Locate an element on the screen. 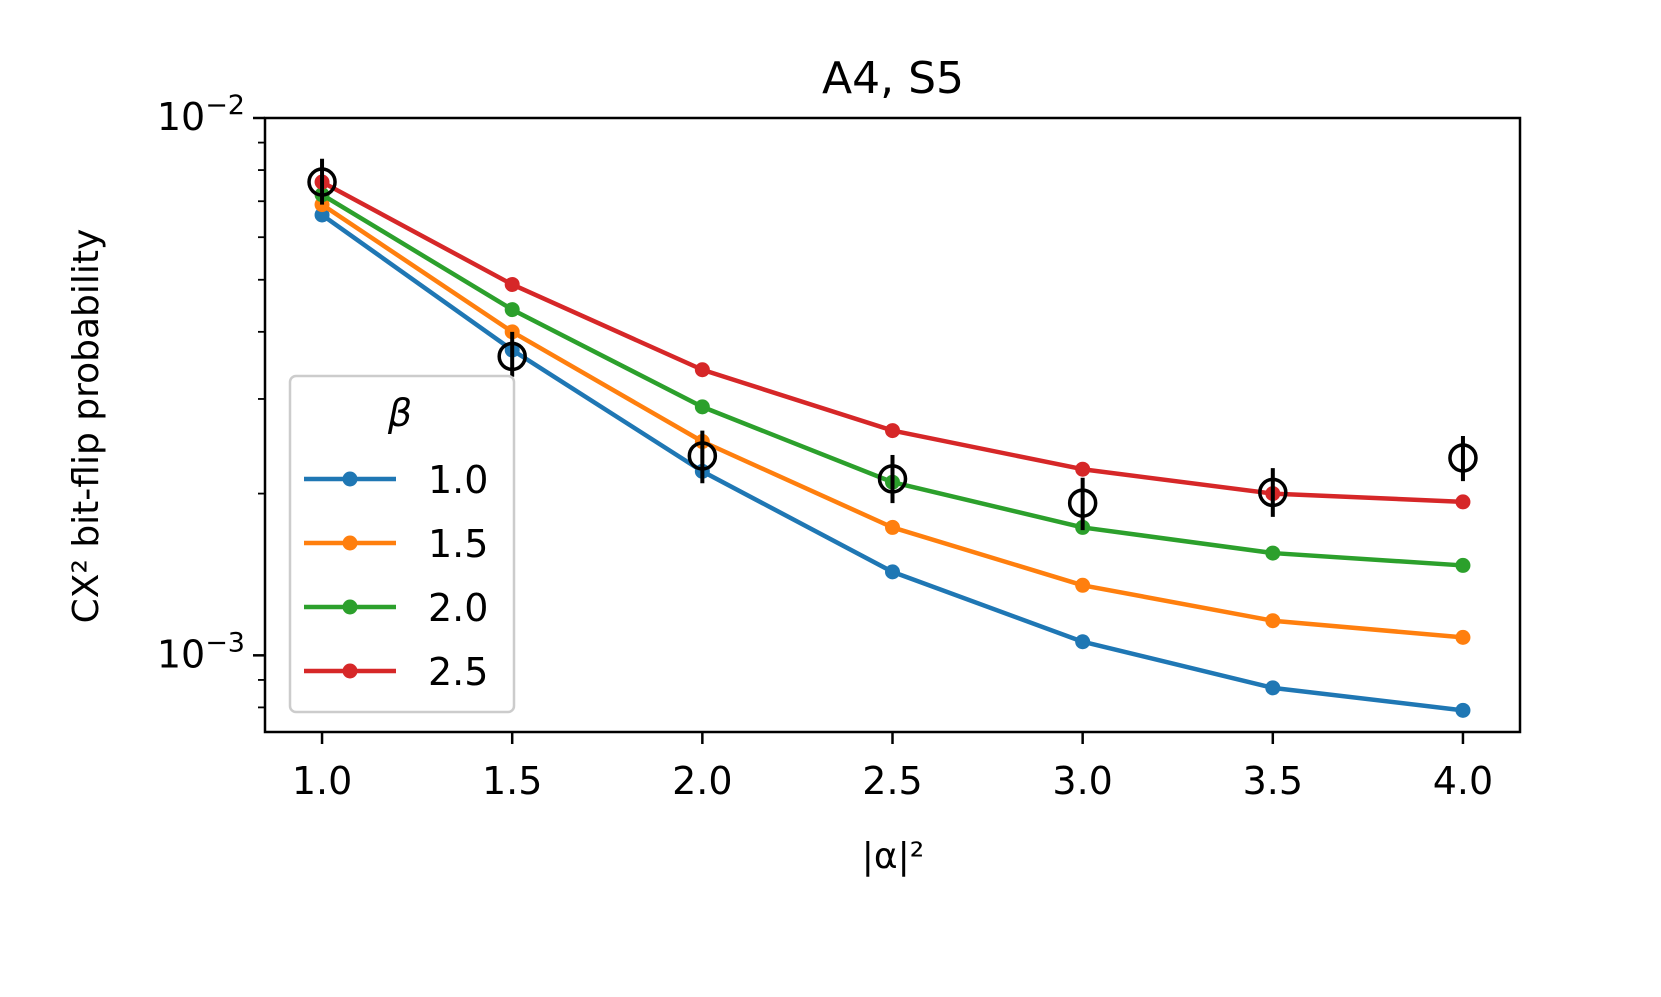 The height and width of the screenshot is (997, 1661). x-tick-label: 4.0 is located at coordinates (1463, 781).